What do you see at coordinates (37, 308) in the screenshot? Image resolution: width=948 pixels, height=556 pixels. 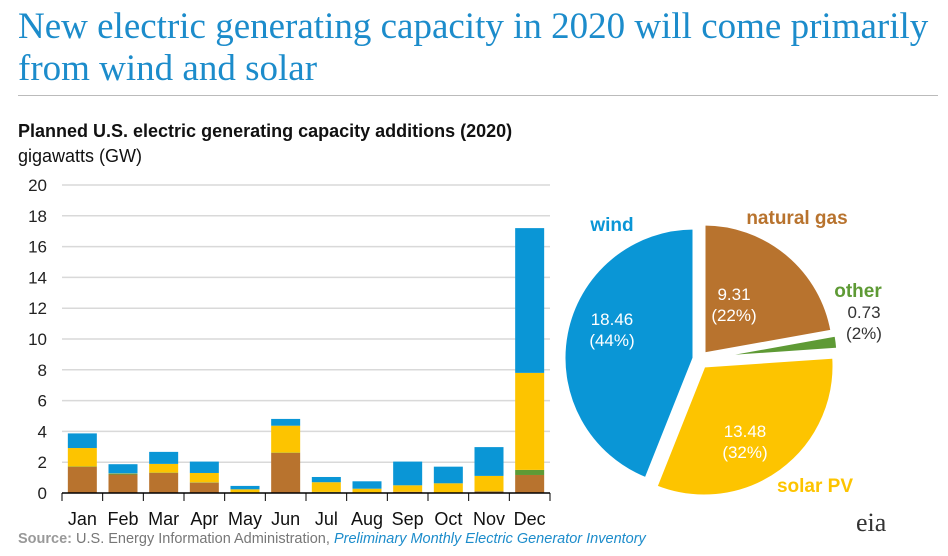 I see `y-tick-label: 12` at bounding box center [37, 308].